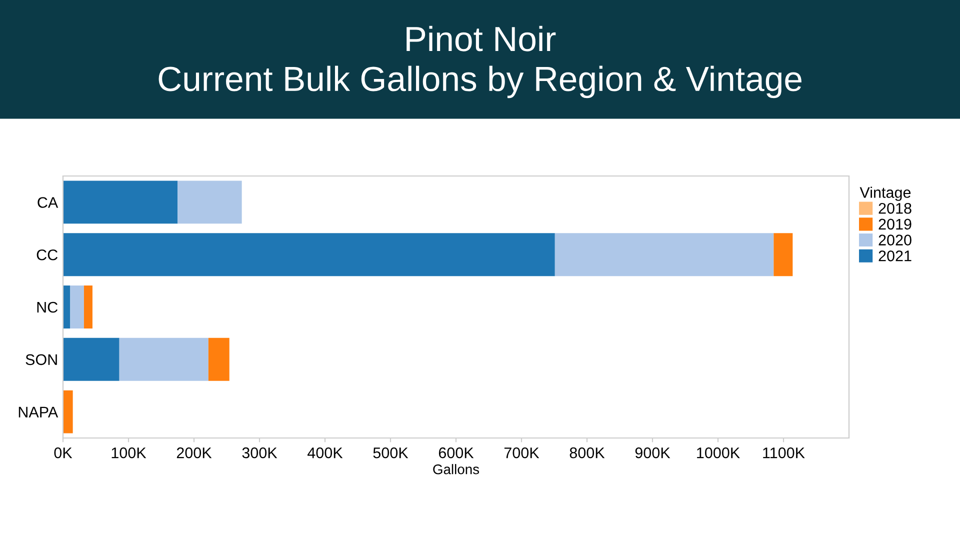  Describe the element at coordinates (895, 208) in the screenshot. I see `legend-label: 2018` at that location.